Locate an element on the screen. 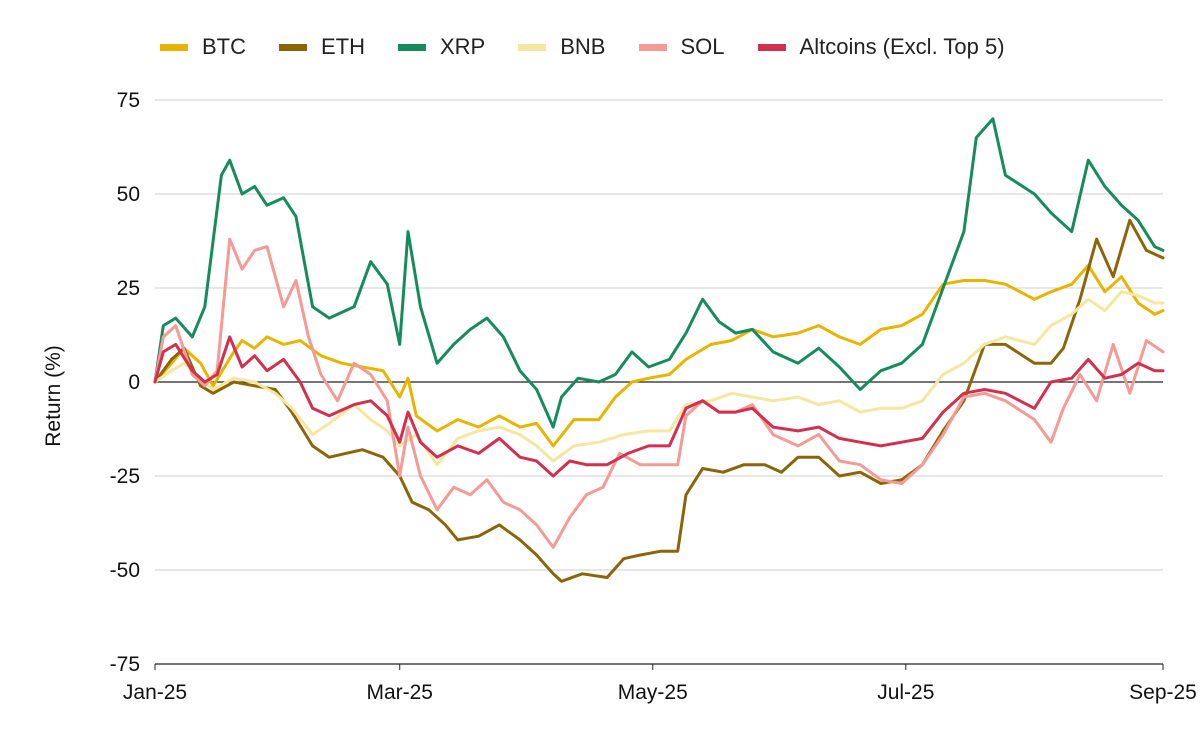 This screenshot has width=1200, height=742. legend-item: ETH is located at coordinates (322, 47).